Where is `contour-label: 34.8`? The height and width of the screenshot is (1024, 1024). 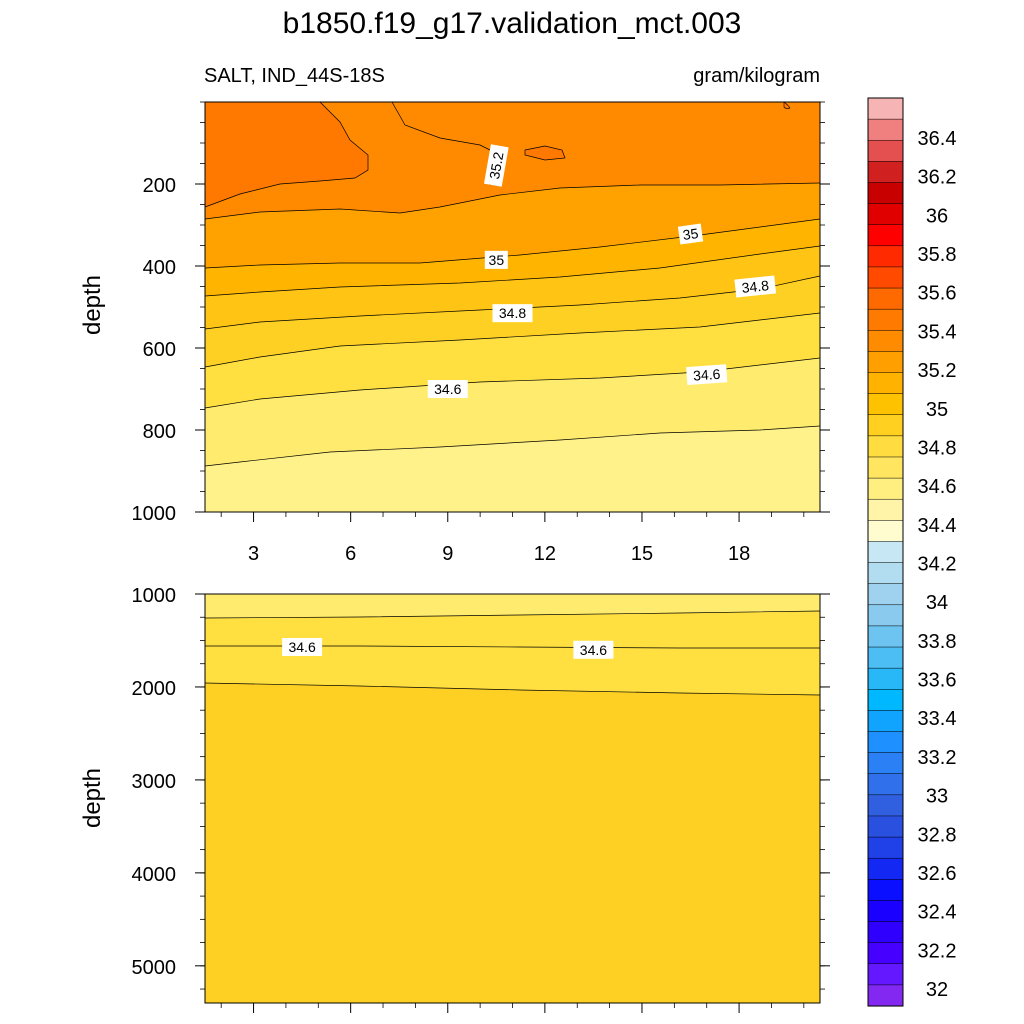
contour-label: 34.8 is located at coordinates (512, 313).